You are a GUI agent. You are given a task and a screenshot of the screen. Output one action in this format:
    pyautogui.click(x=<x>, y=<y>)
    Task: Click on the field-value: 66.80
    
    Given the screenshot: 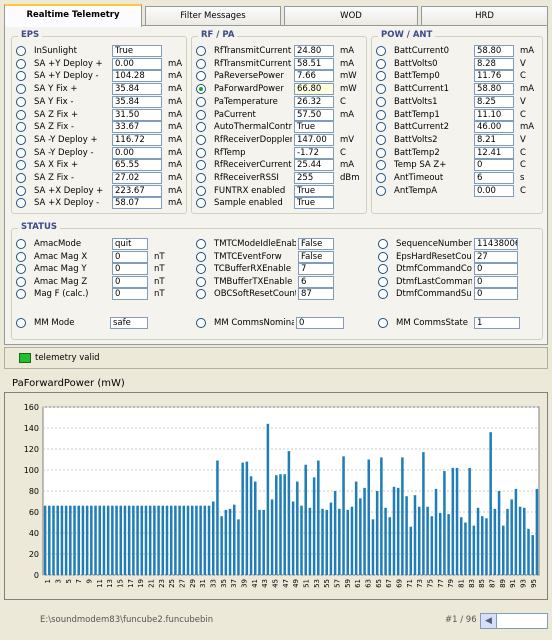 What is the action you would take?
    pyautogui.click(x=314, y=89)
    